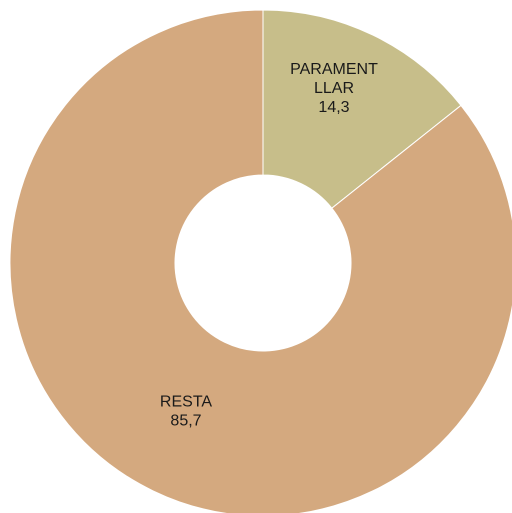 Image resolution: width=512 pixels, height=513 pixels. Describe the element at coordinates (186, 412) in the screenshot. I see `slice-label-2: RESTA 85,7` at that location.